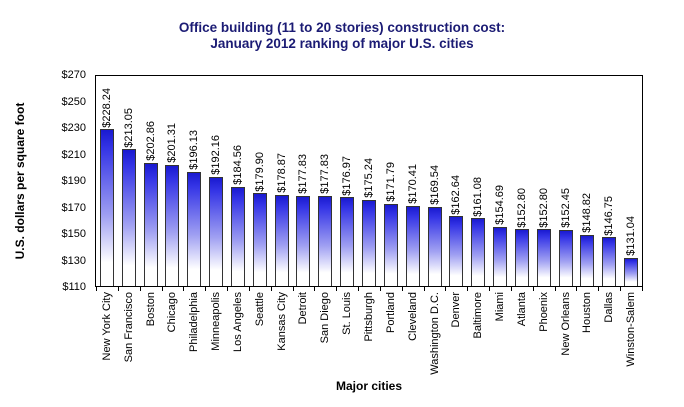  I want to click on bar-portland, so click(390, 245).